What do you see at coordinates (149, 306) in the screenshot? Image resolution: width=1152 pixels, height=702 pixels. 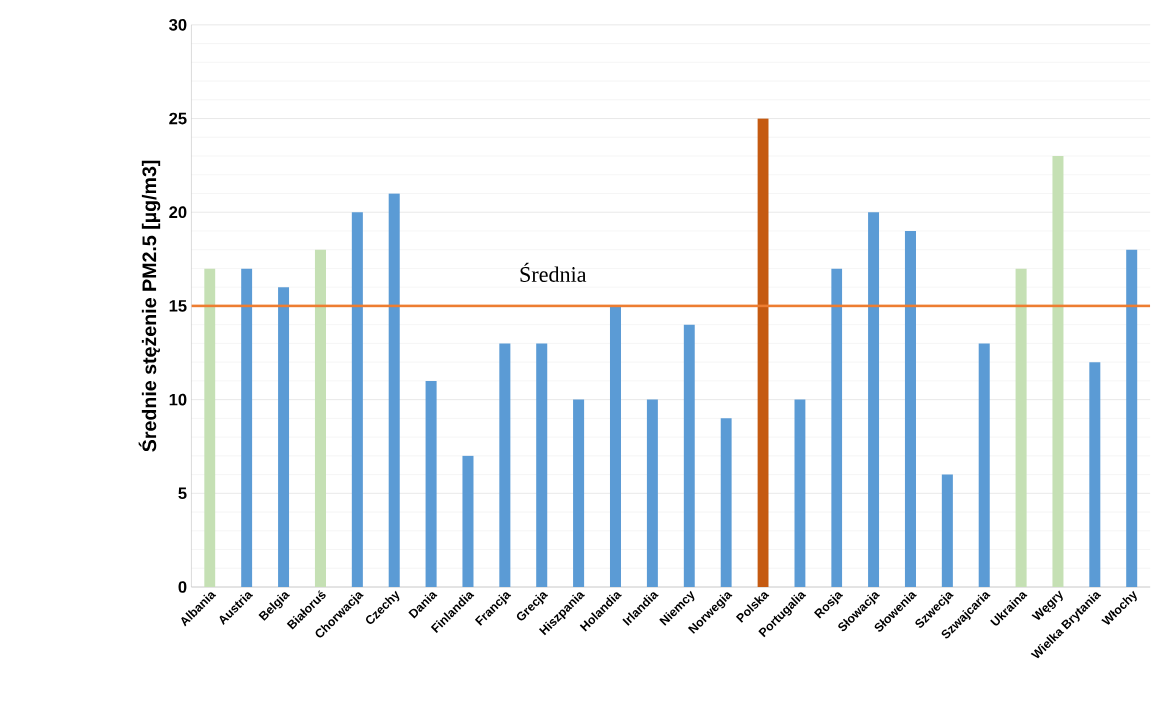 I see `y-axis-title: Średnie stężenie PM2.5 [µg/m3]` at bounding box center [149, 306].